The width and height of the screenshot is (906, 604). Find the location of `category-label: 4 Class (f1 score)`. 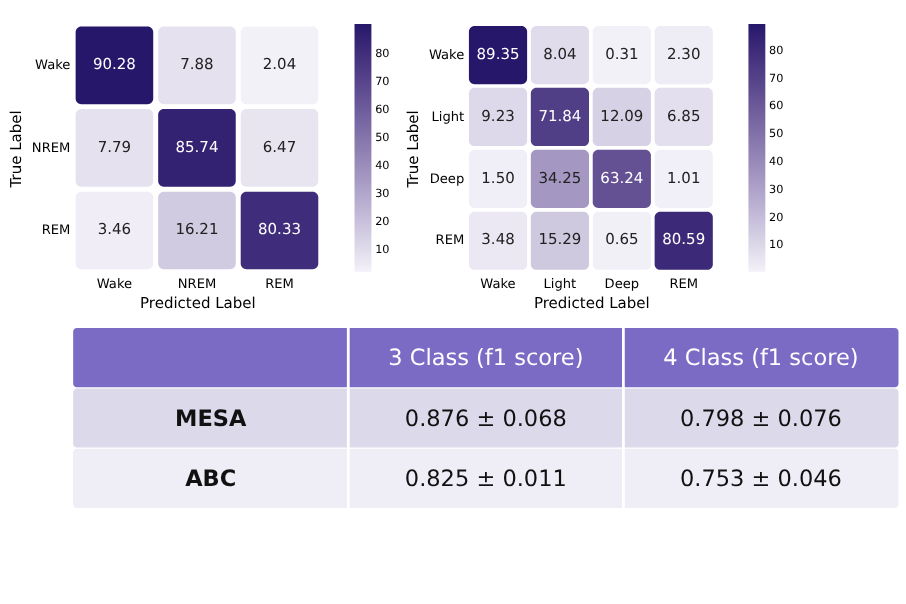

category-label: 4 Class (f1 score) is located at coordinates (761, 358).